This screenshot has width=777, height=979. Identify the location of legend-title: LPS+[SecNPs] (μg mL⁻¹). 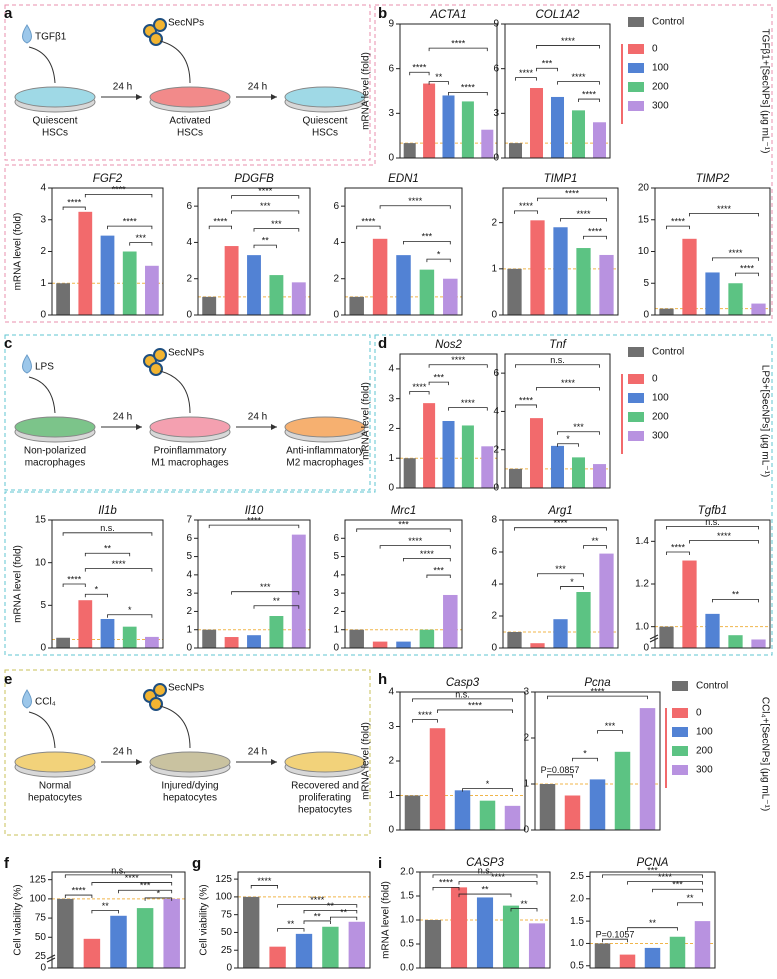
(764, 421).